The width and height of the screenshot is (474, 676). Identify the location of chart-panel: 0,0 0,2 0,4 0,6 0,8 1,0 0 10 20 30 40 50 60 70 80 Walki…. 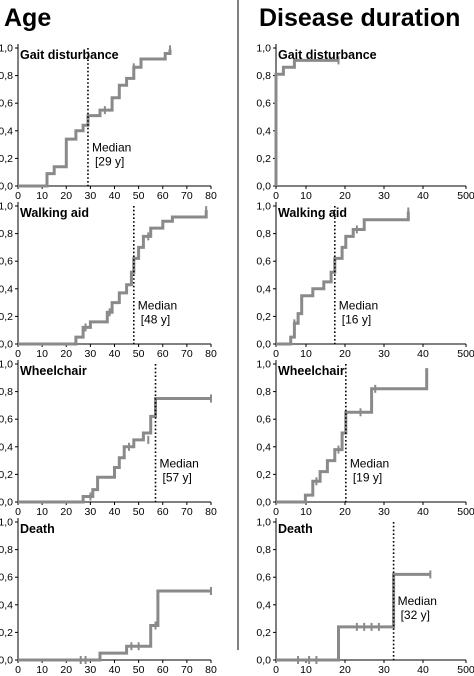
(108, 281).